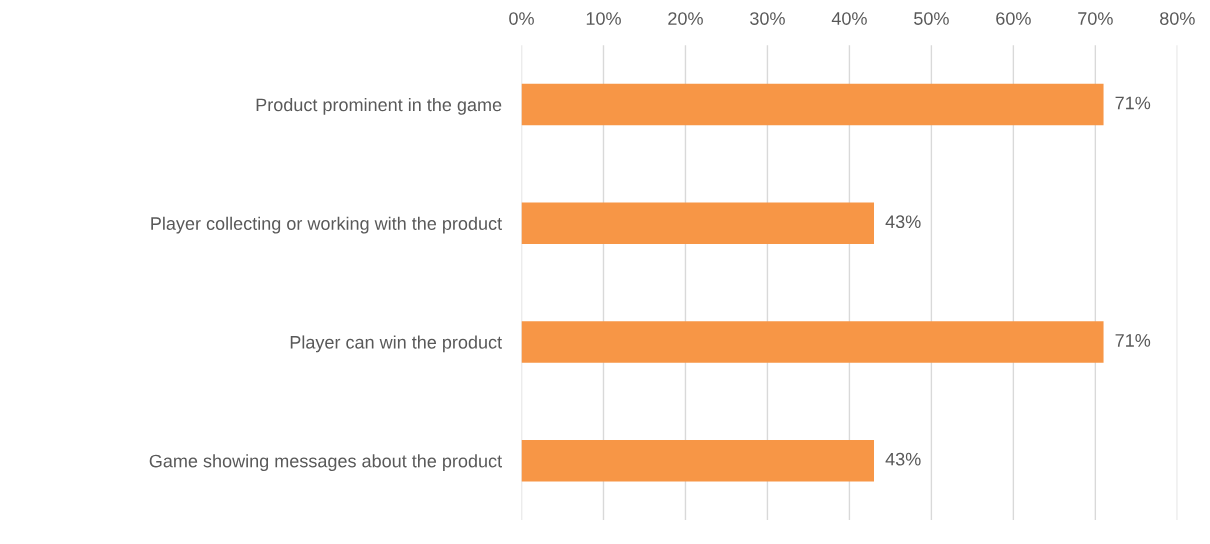 The image size is (1210, 544). What do you see at coordinates (931, 18) in the screenshot?
I see `x-tick-label: 50%` at bounding box center [931, 18].